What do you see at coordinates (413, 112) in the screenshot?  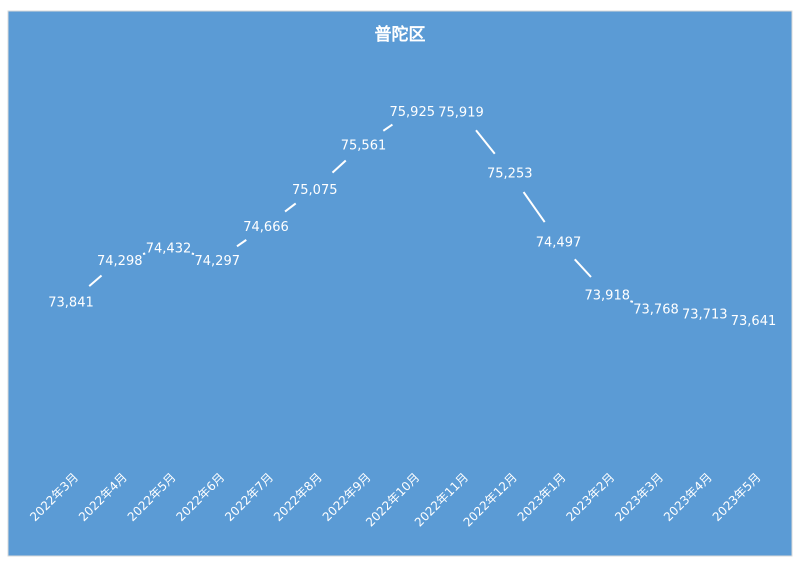 I see `data-label: 75,925` at bounding box center [413, 112].